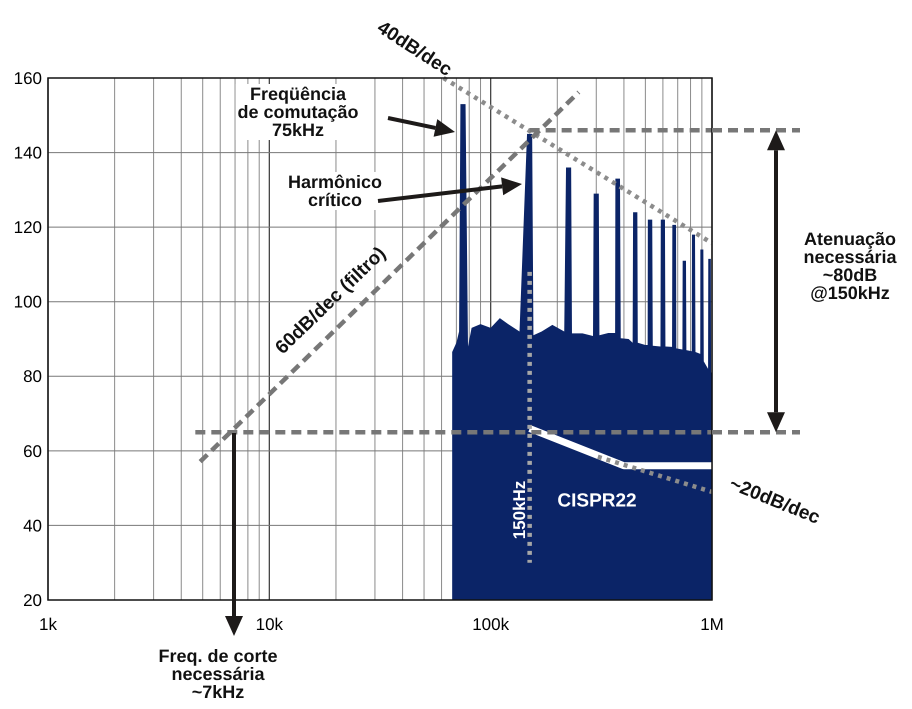  What do you see at coordinates (218, 674) in the screenshot?
I see `text: Freq. de corte necessária ~7kHz` at bounding box center [218, 674].